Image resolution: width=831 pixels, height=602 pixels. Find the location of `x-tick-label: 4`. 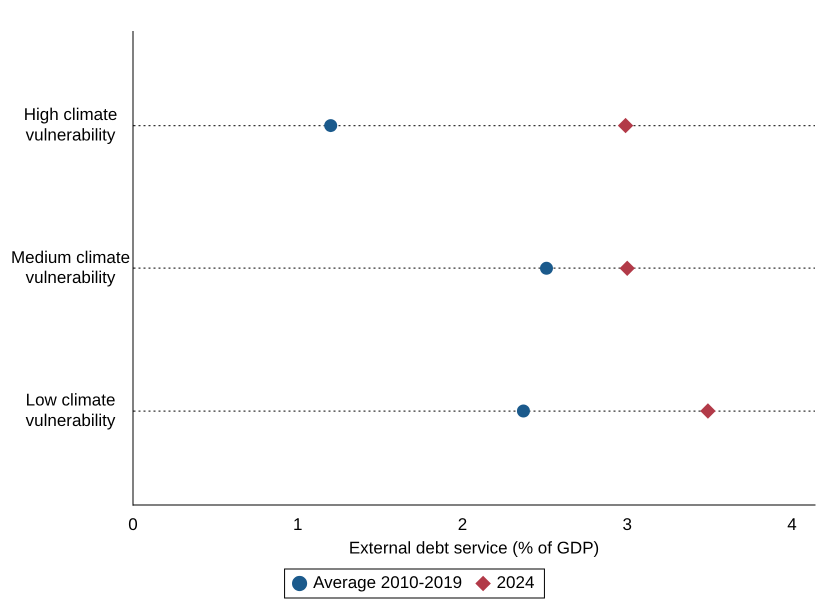

x-tick-label: 4 is located at coordinates (792, 524).